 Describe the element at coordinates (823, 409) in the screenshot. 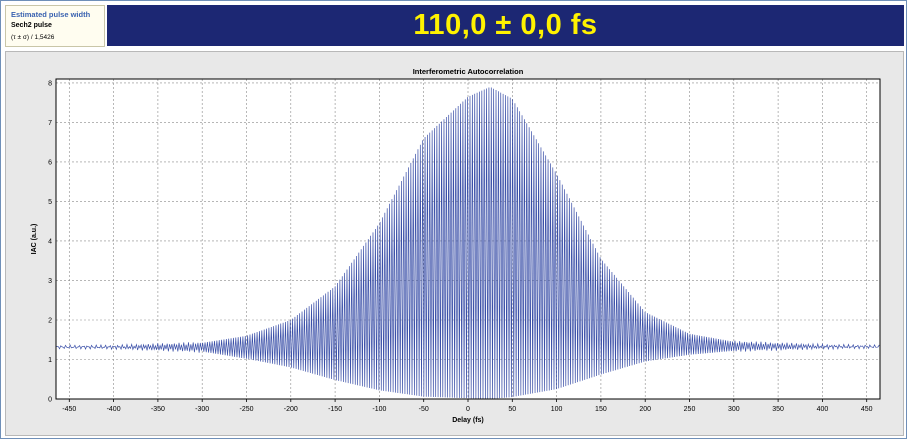

I see `x-tick-label: 400` at that location.